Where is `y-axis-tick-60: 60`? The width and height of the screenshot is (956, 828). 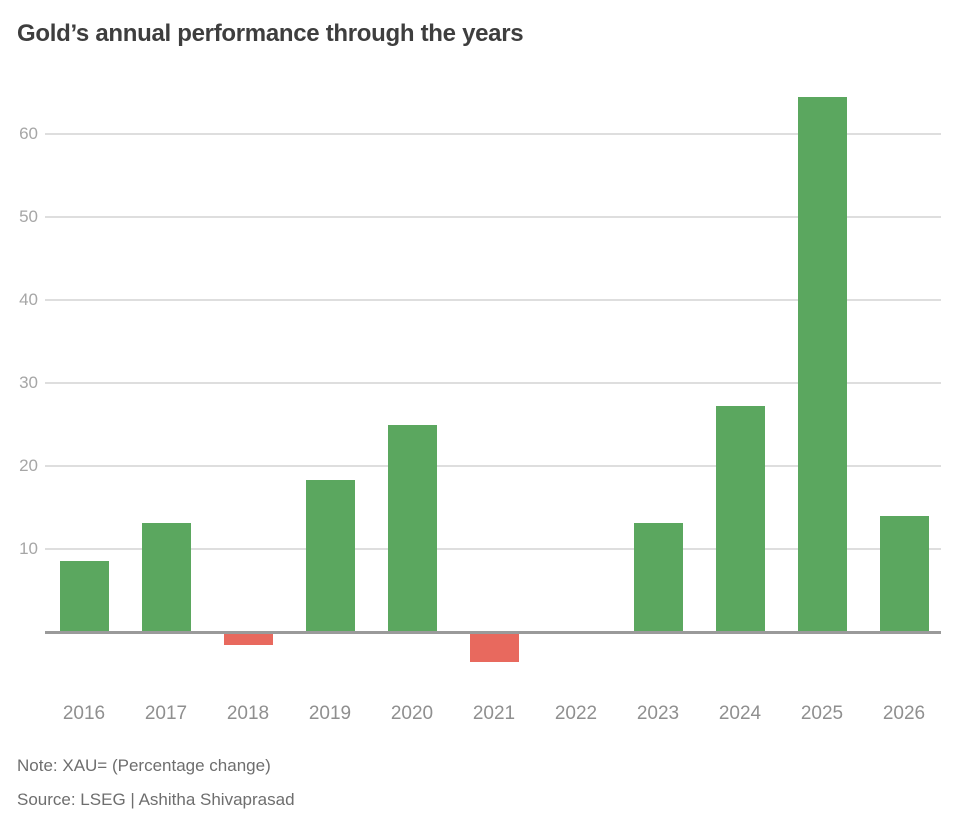 y-axis-tick-60: 60 is located at coordinates (28, 133).